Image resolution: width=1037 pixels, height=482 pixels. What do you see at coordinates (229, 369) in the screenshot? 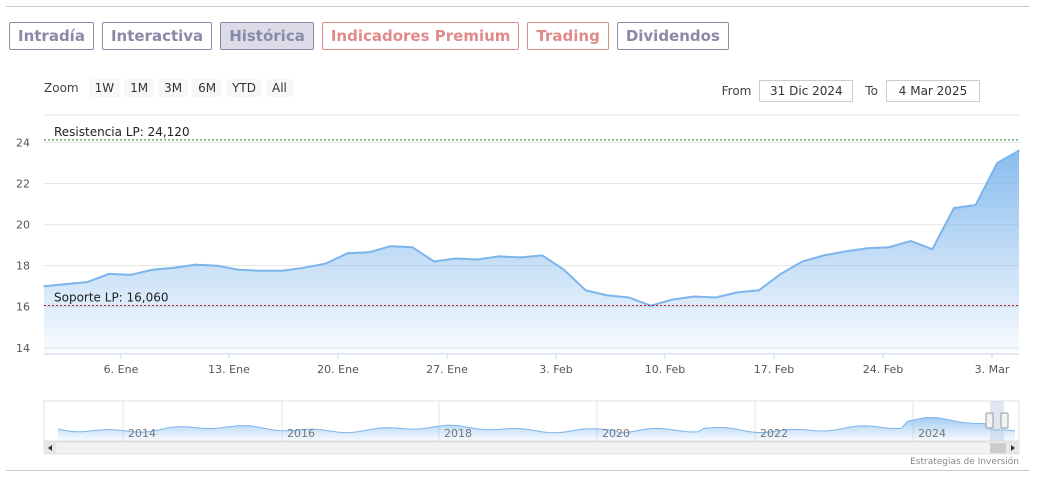
I see `x-tick-label-1: 13. Ene` at bounding box center [229, 369].